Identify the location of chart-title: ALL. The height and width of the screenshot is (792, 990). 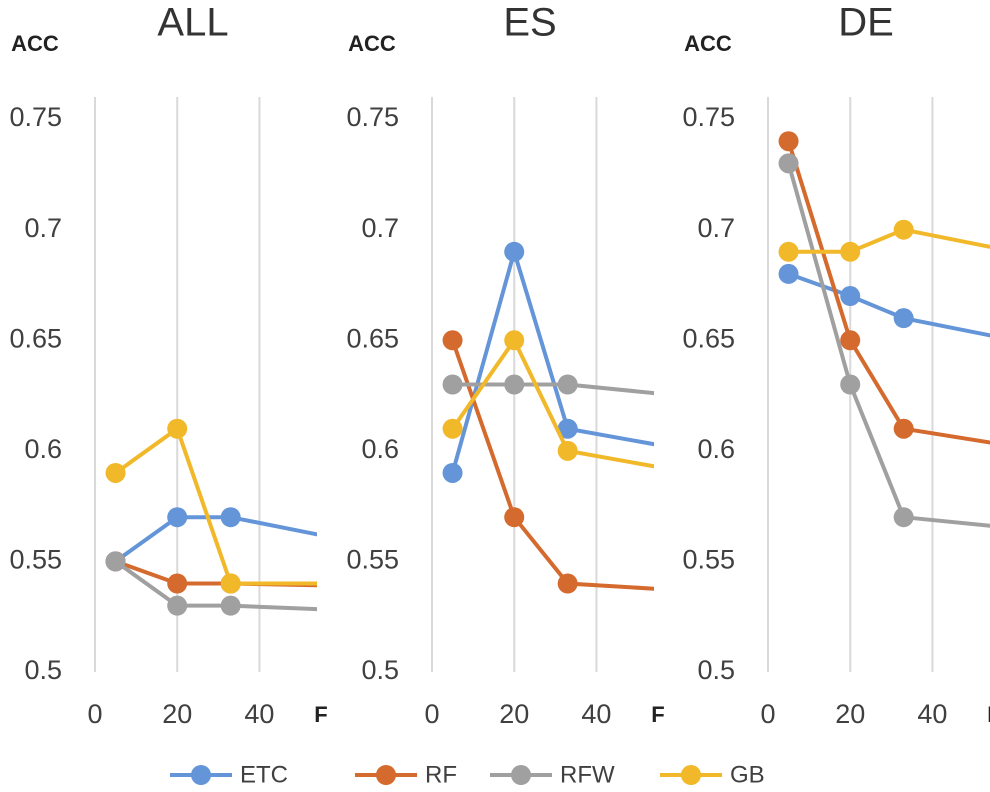
(192, 23).